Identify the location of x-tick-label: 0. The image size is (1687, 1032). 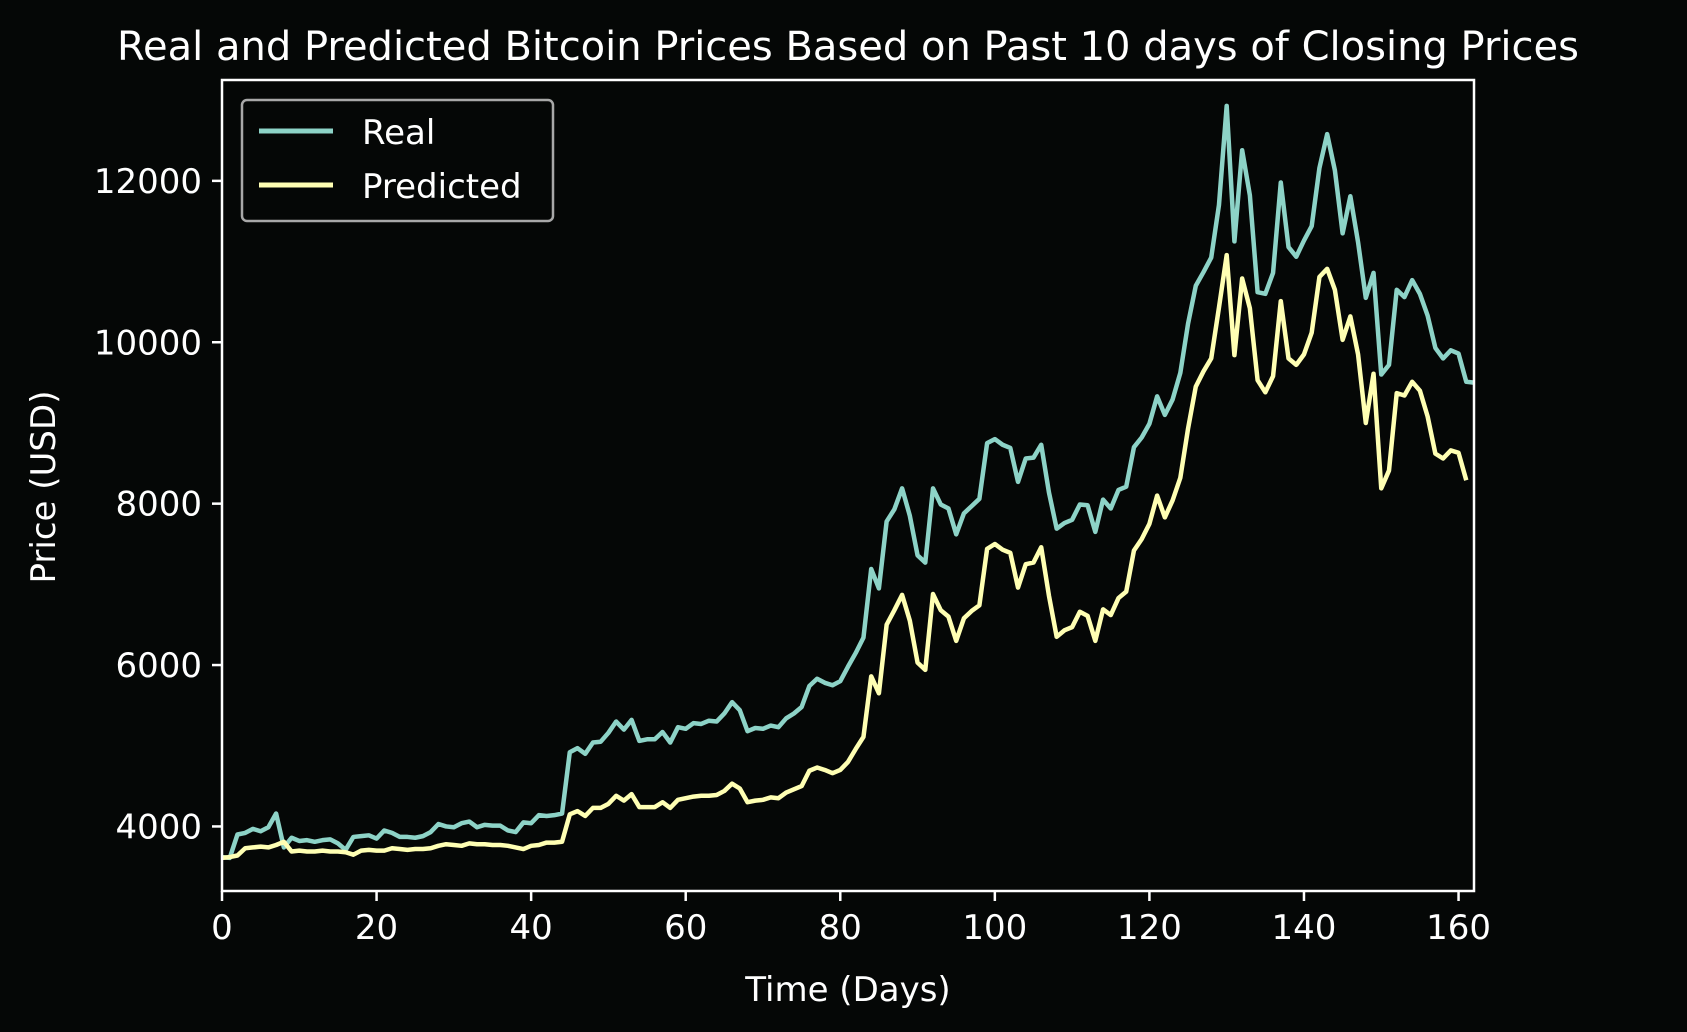
(222, 928).